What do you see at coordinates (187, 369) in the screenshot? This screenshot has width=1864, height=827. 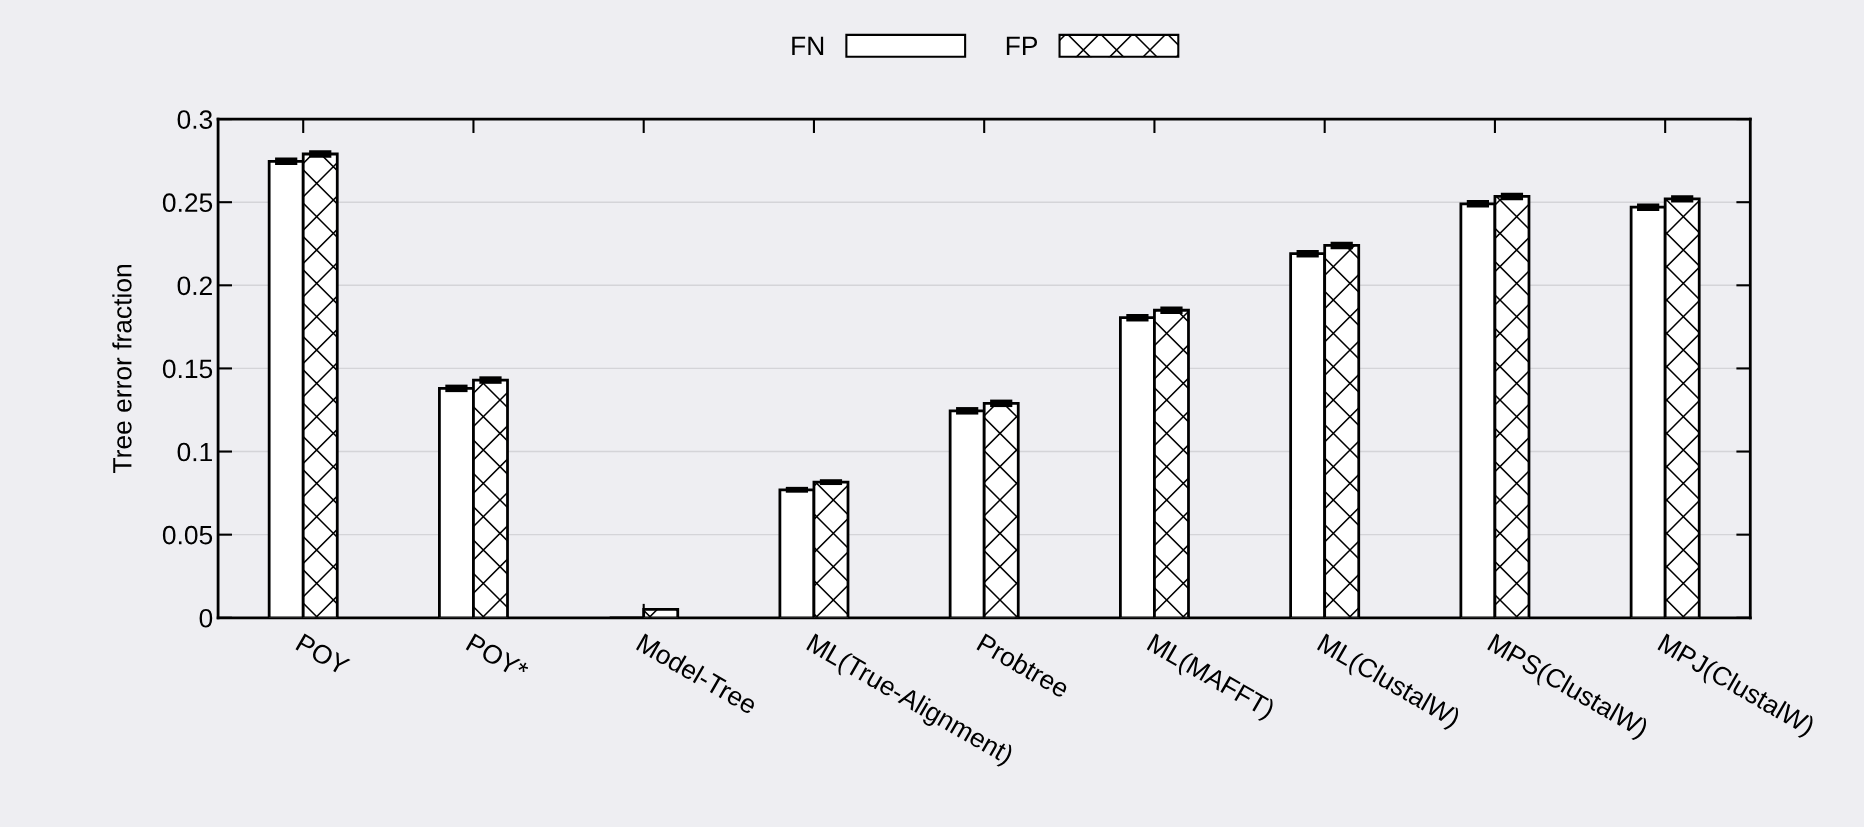 I see `y-tick-label: 0.15` at bounding box center [187, 369].